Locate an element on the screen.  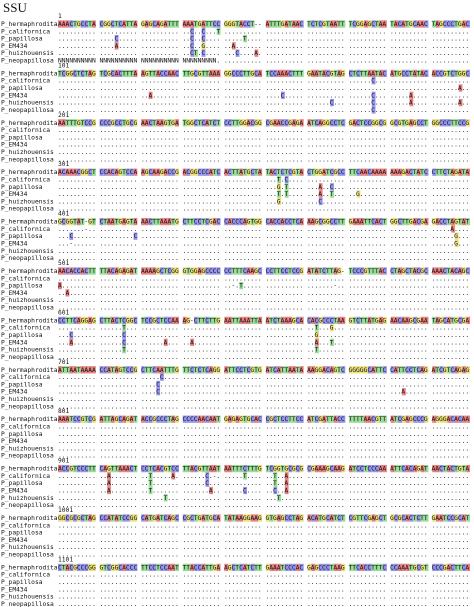
block-start: 301 is located at coordinates (64, 164).